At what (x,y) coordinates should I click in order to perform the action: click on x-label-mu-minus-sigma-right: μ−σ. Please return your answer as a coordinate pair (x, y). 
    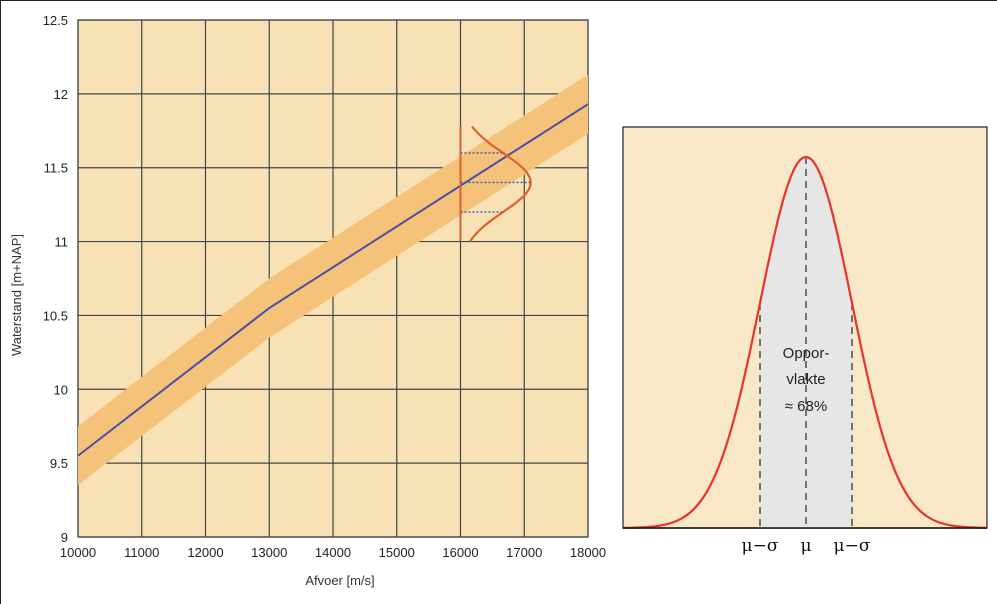
    Looking at the image, I should click on (852, 546).